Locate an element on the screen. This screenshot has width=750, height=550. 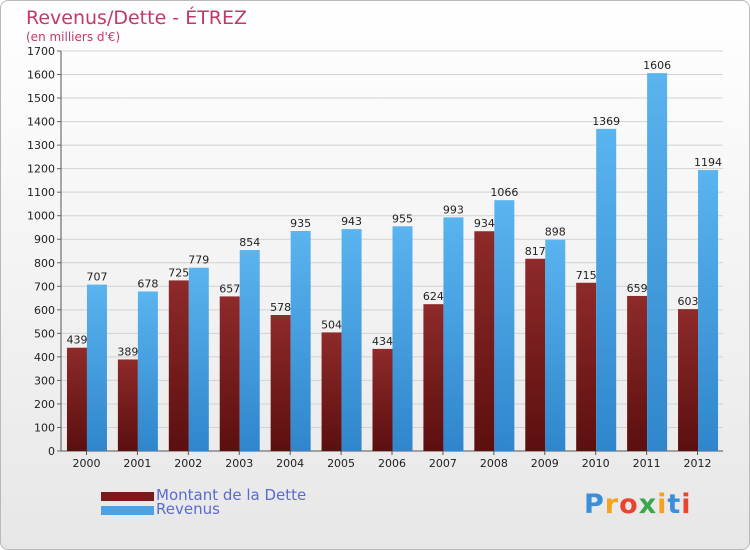
proxiti-logo: Proxiti is located at coordinates (638, 504).